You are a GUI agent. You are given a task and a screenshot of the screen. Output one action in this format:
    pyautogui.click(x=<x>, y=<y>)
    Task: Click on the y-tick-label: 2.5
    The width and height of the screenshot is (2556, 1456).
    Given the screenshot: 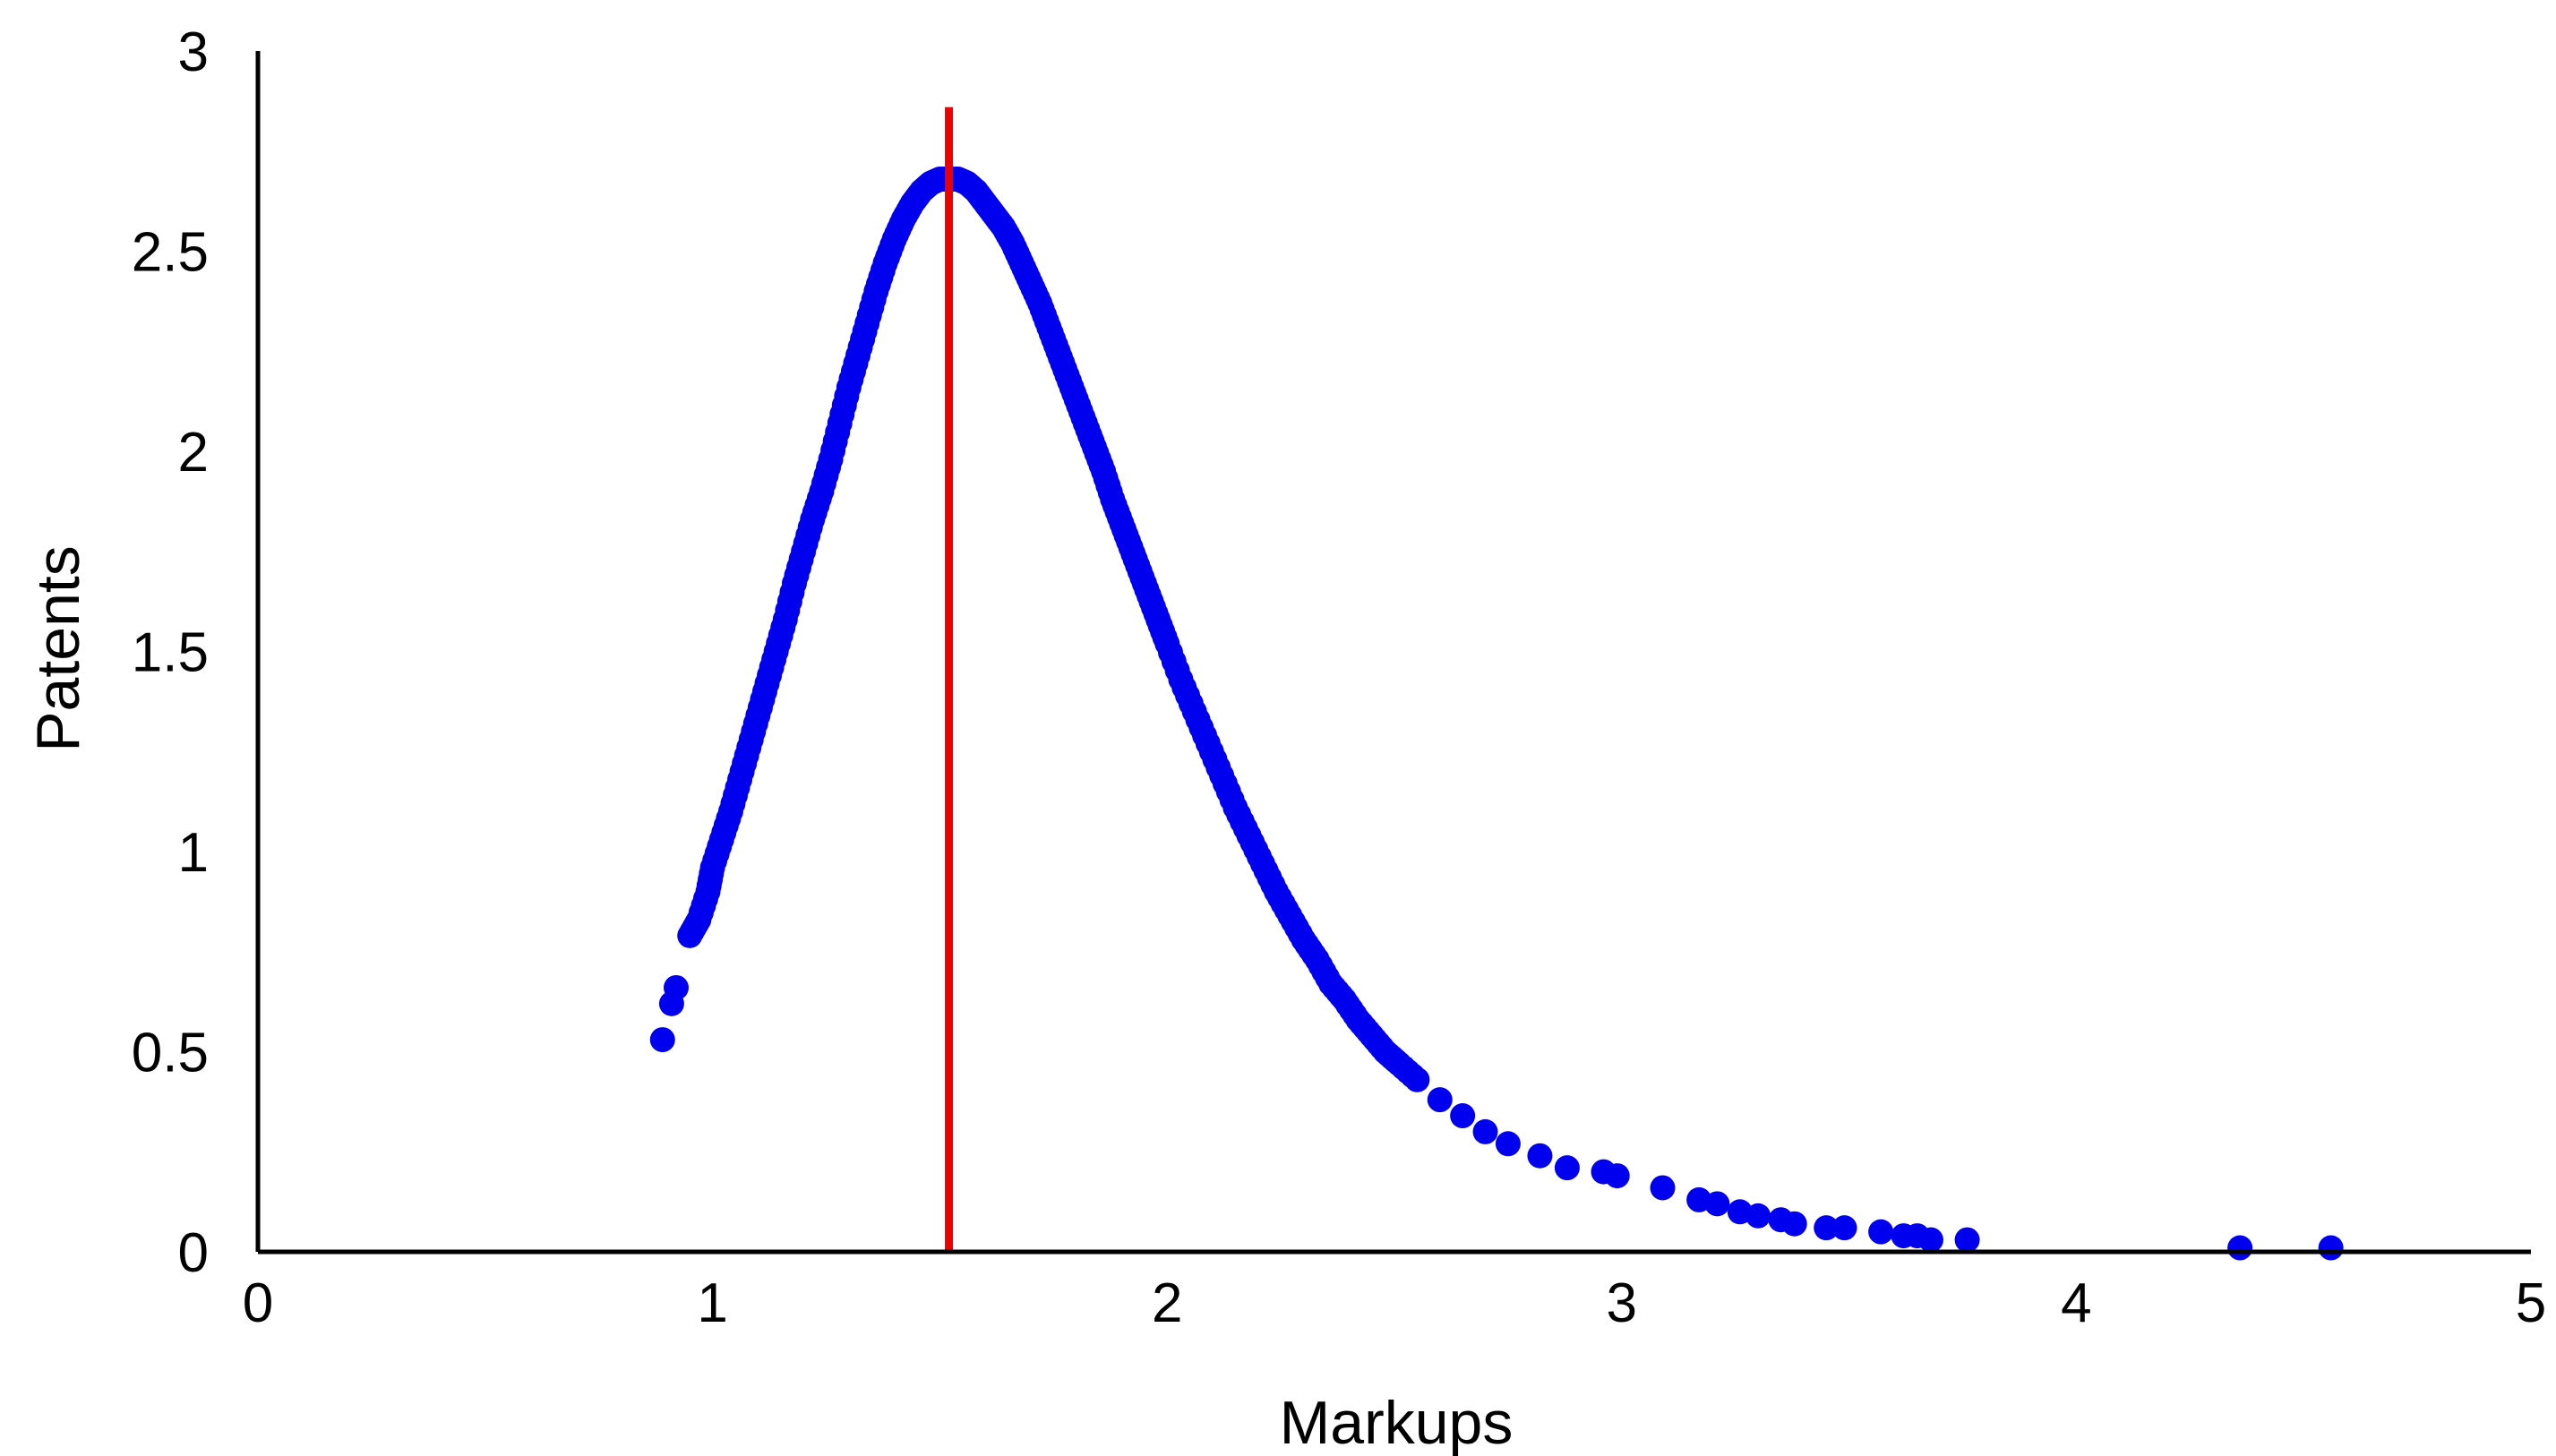 What is the action you would take?
    pyautogui.click(x=170, y=253)
    